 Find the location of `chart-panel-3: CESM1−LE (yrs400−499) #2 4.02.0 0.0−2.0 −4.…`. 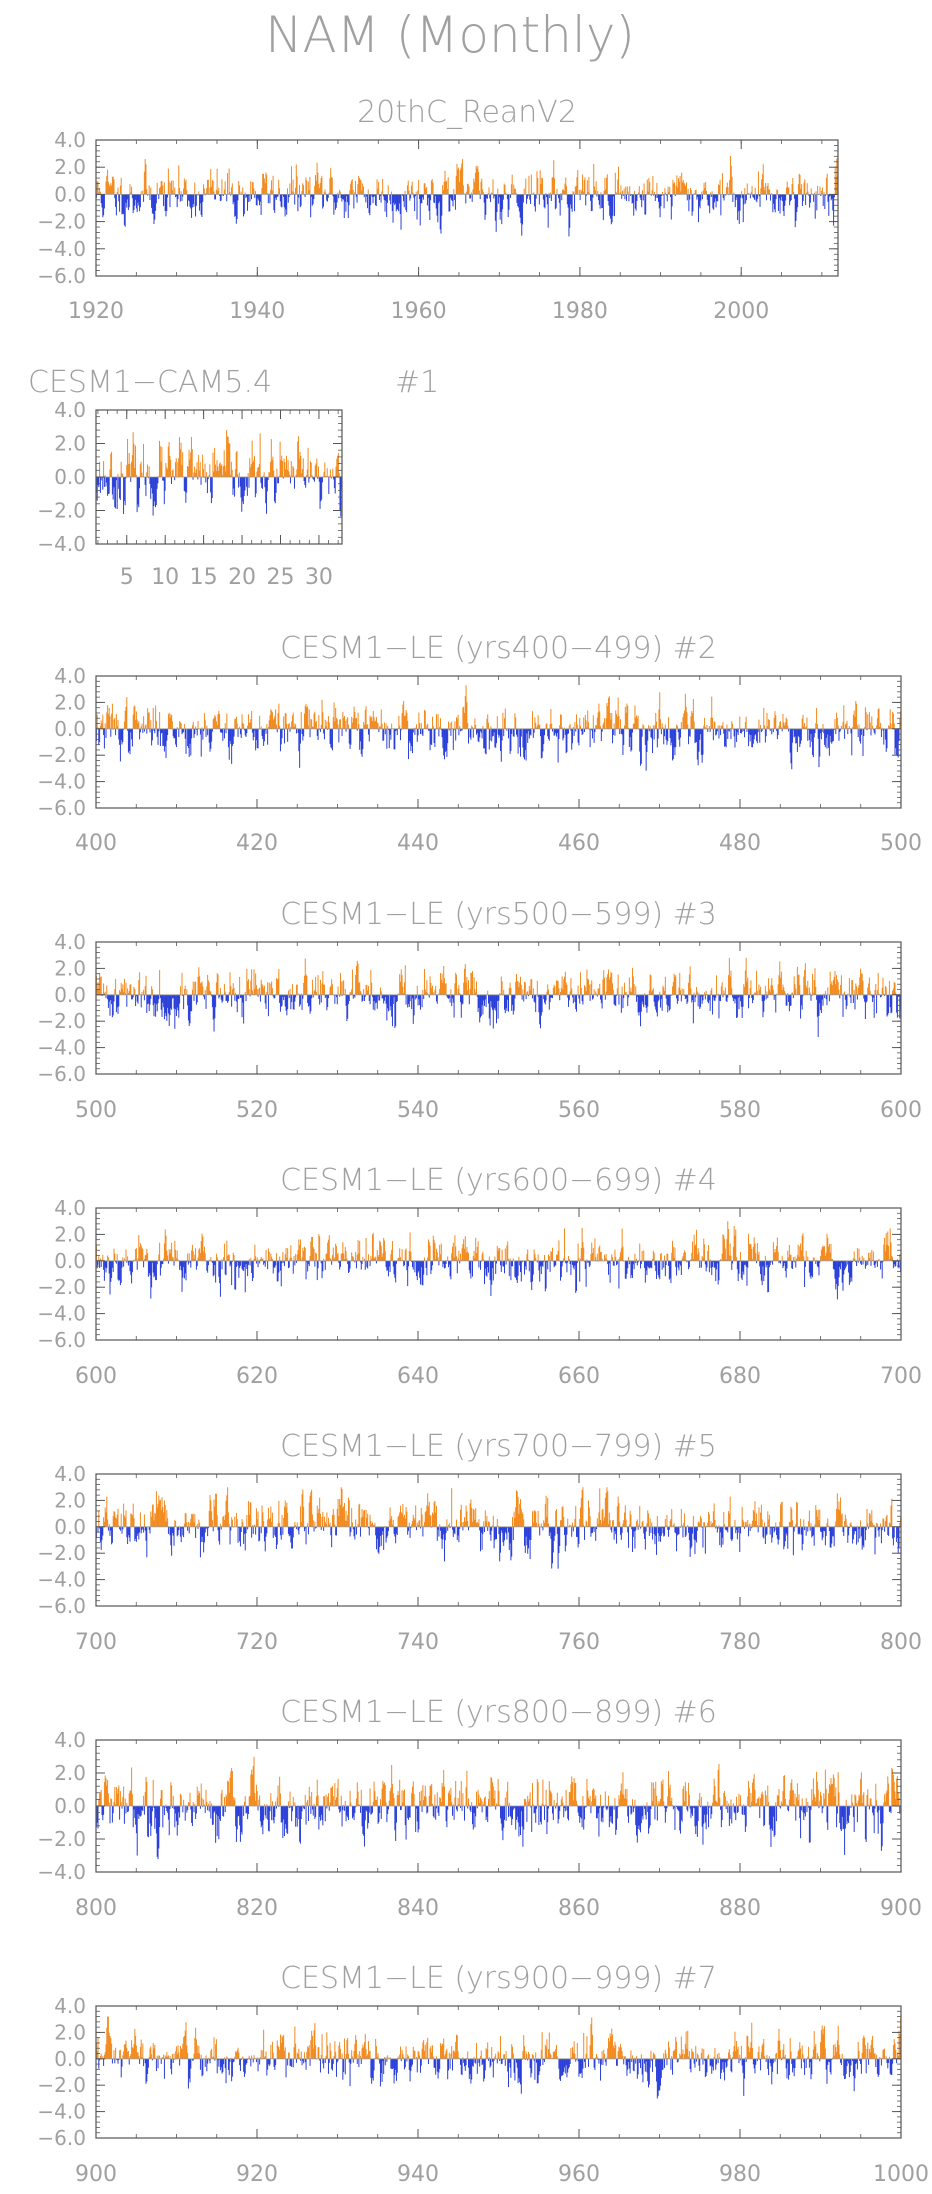

chart-panel-3: CESM1−LE (yrs400−499) #2 4.02.0 0.0−2.0 −4.… is located at coordinates (479, 743).